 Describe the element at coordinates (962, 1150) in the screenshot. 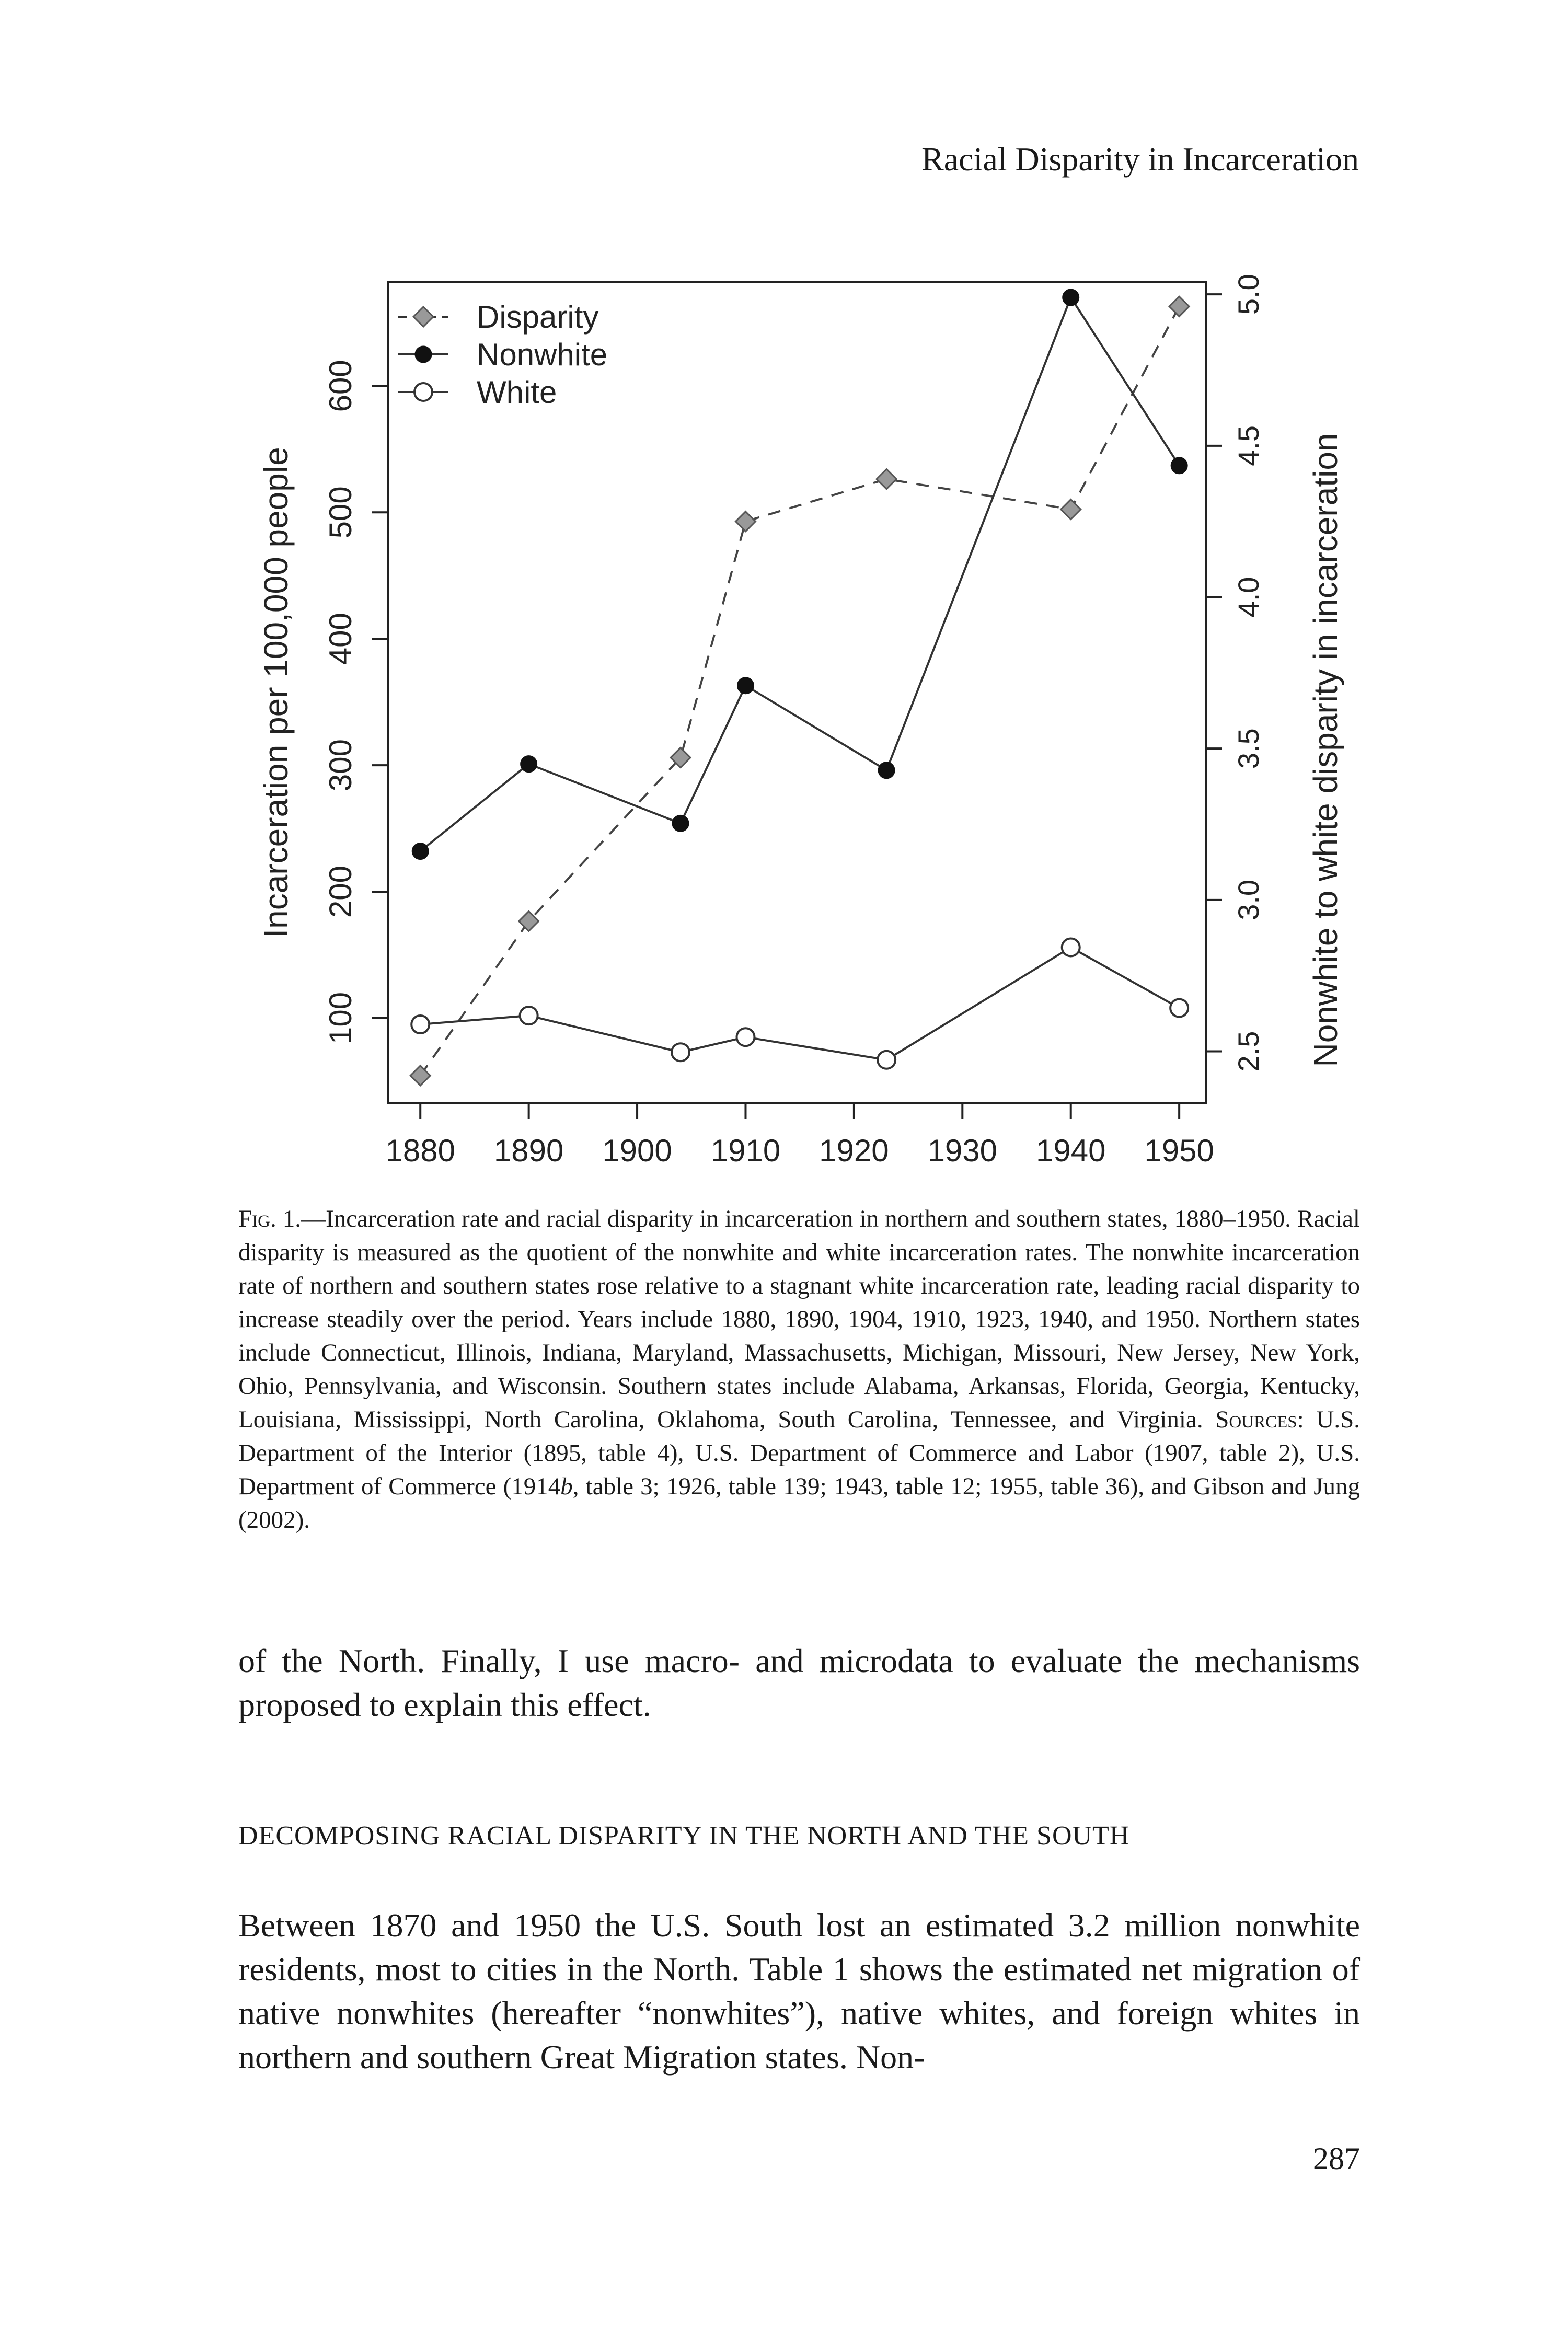

I see `x-tick-label: 1930` at that location.